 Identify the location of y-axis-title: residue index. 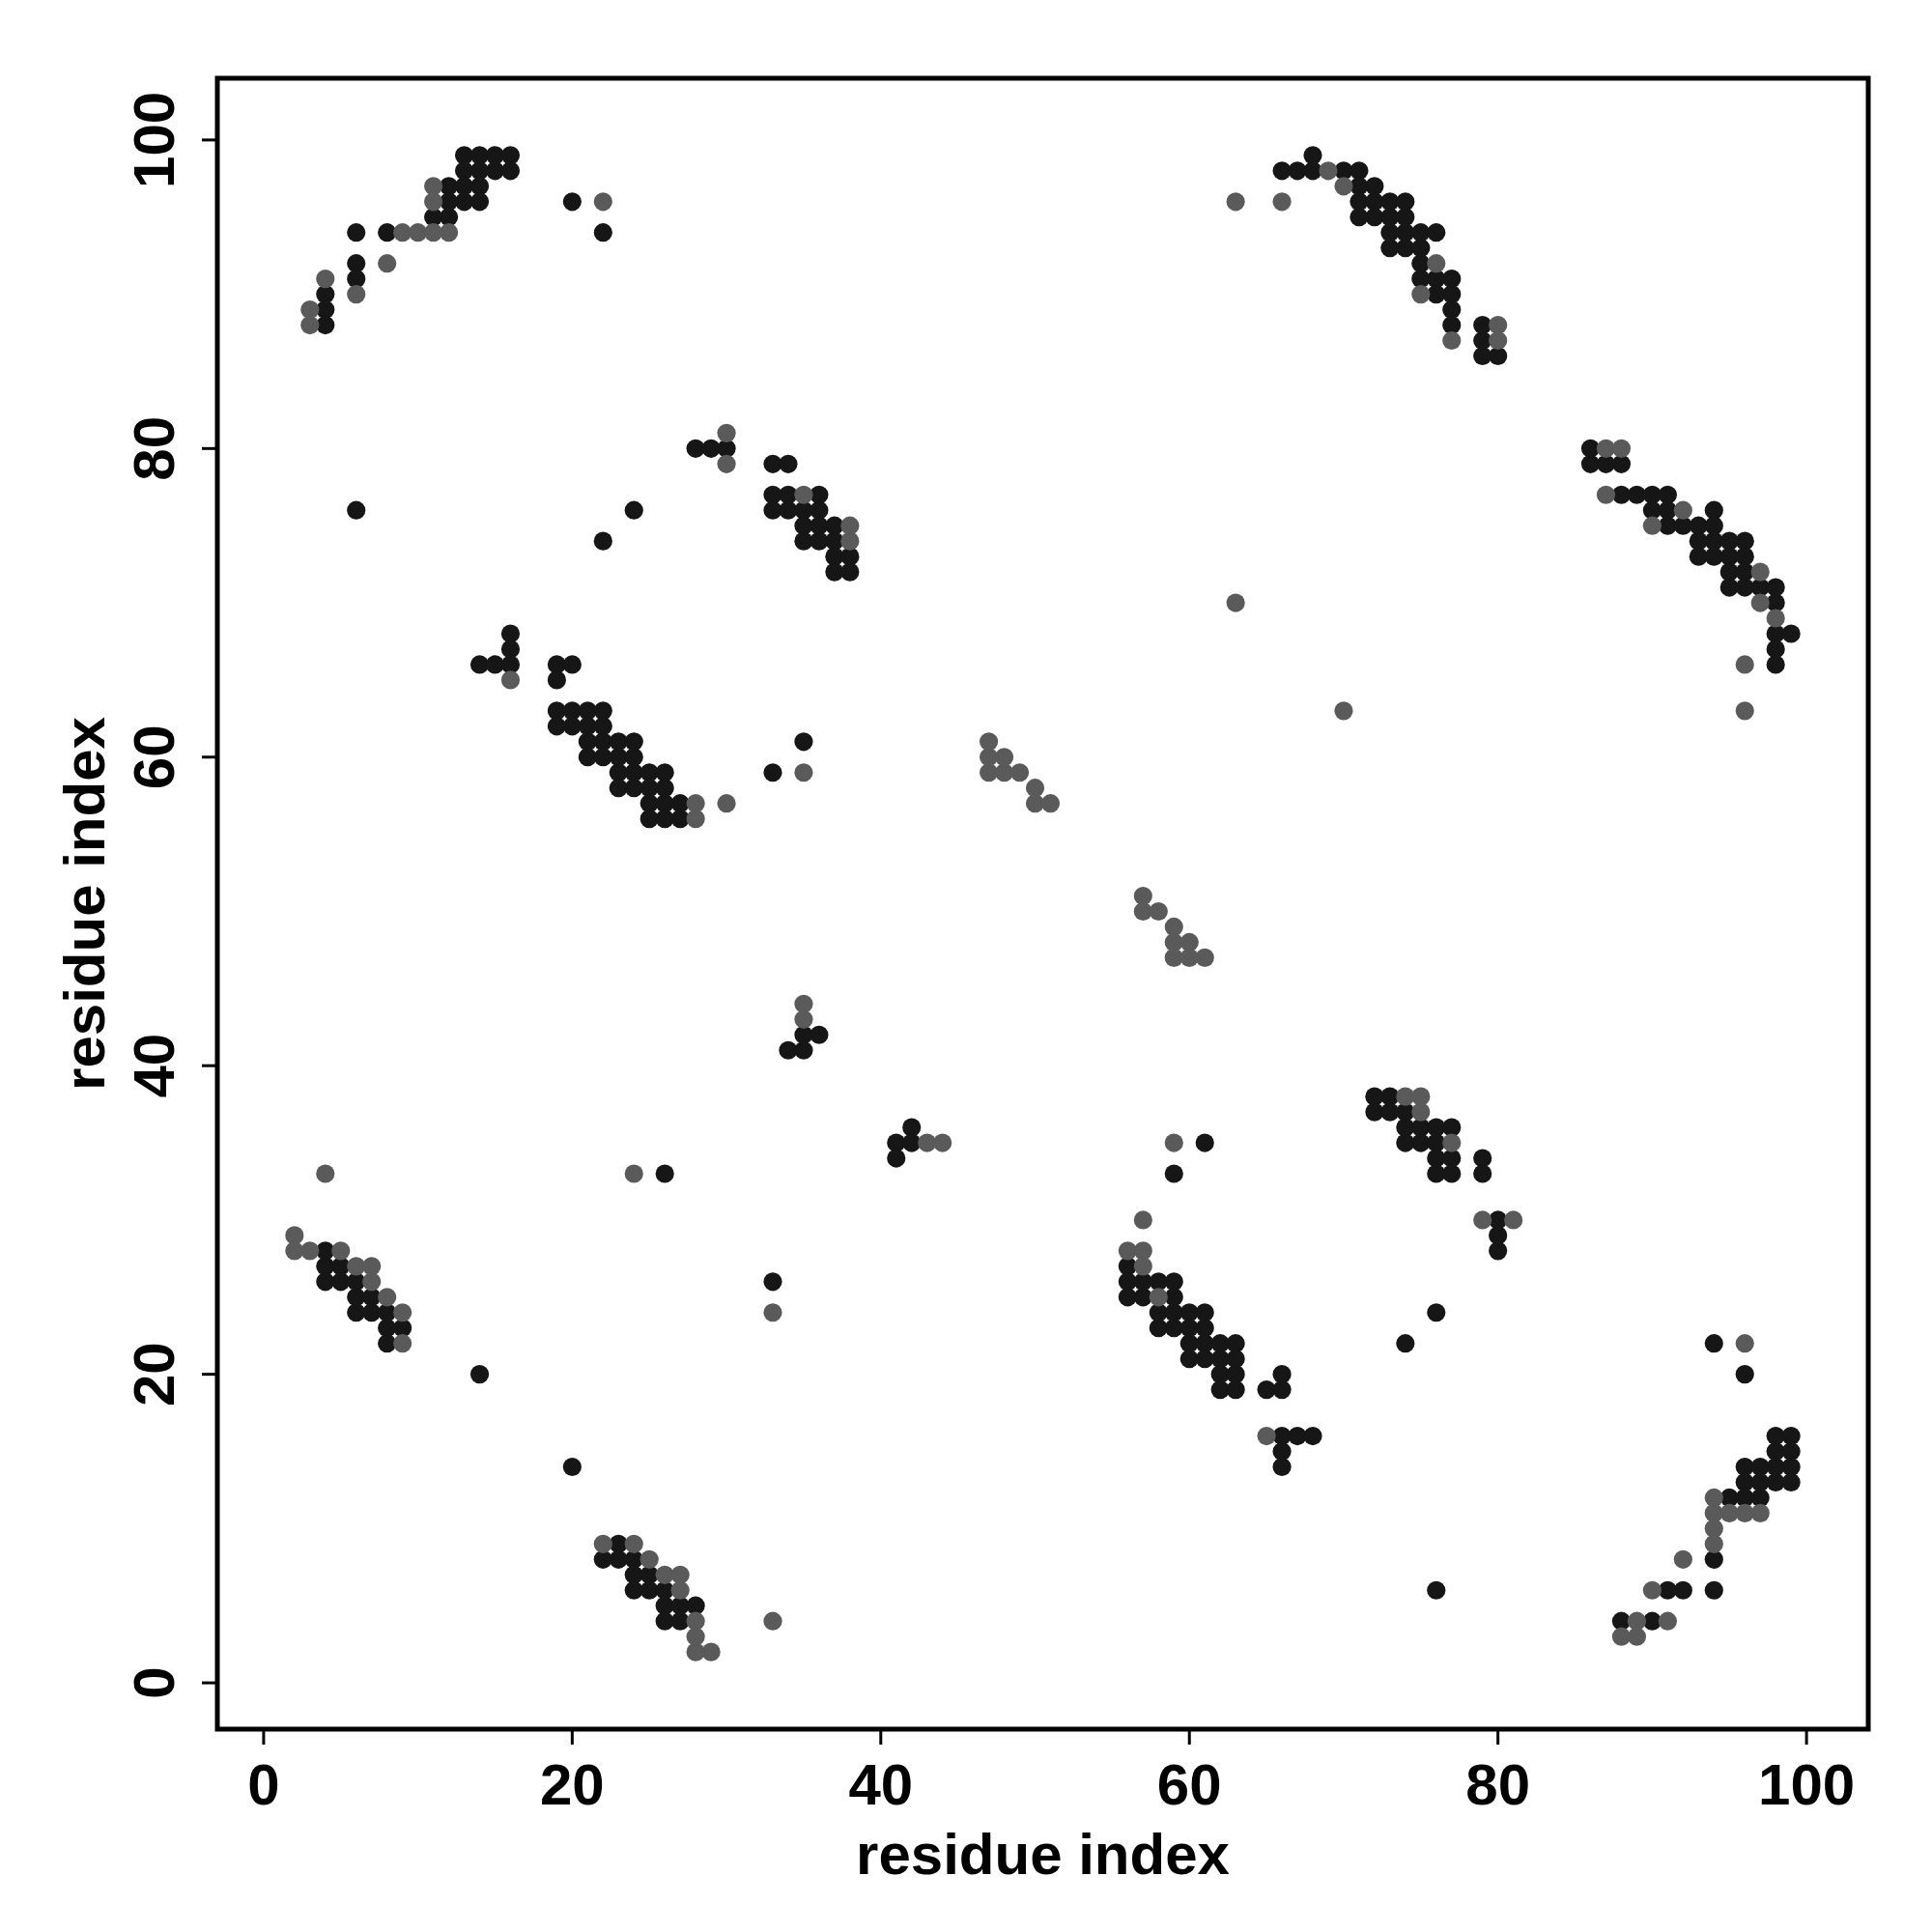
(84, 904).